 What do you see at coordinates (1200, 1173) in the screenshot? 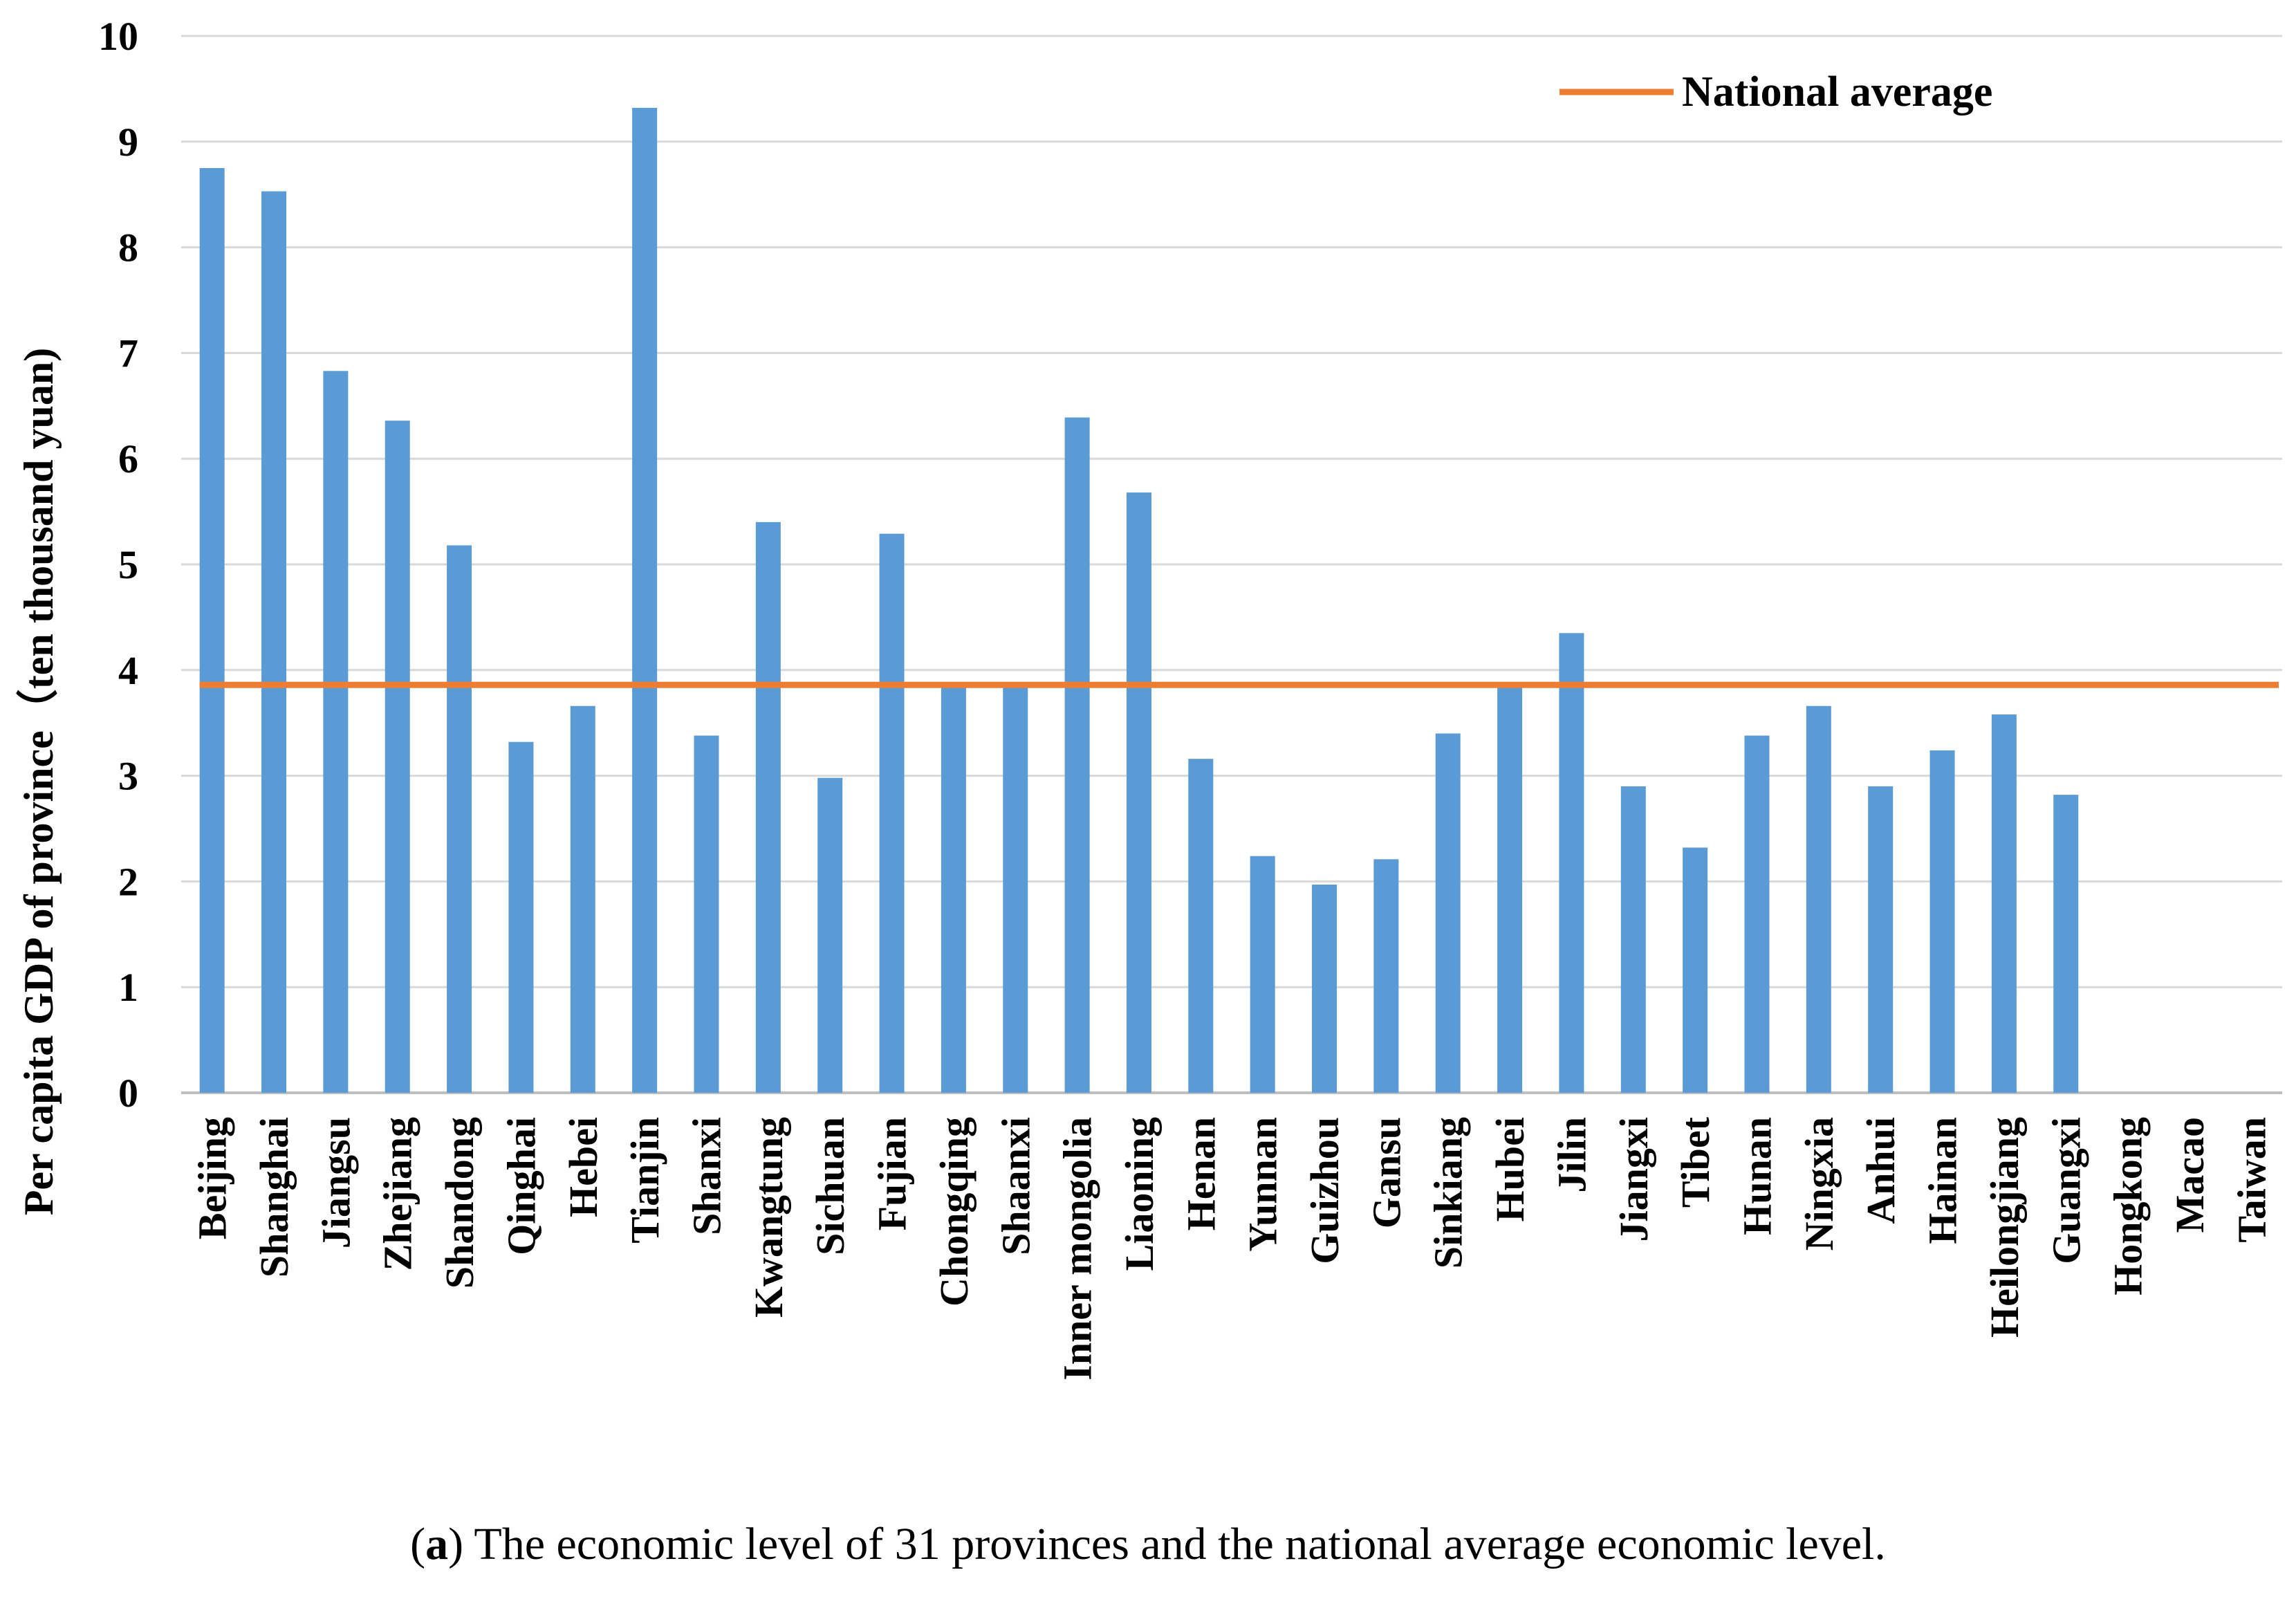
I see `category-label: Henan` at bounding box center [1200, 1173].